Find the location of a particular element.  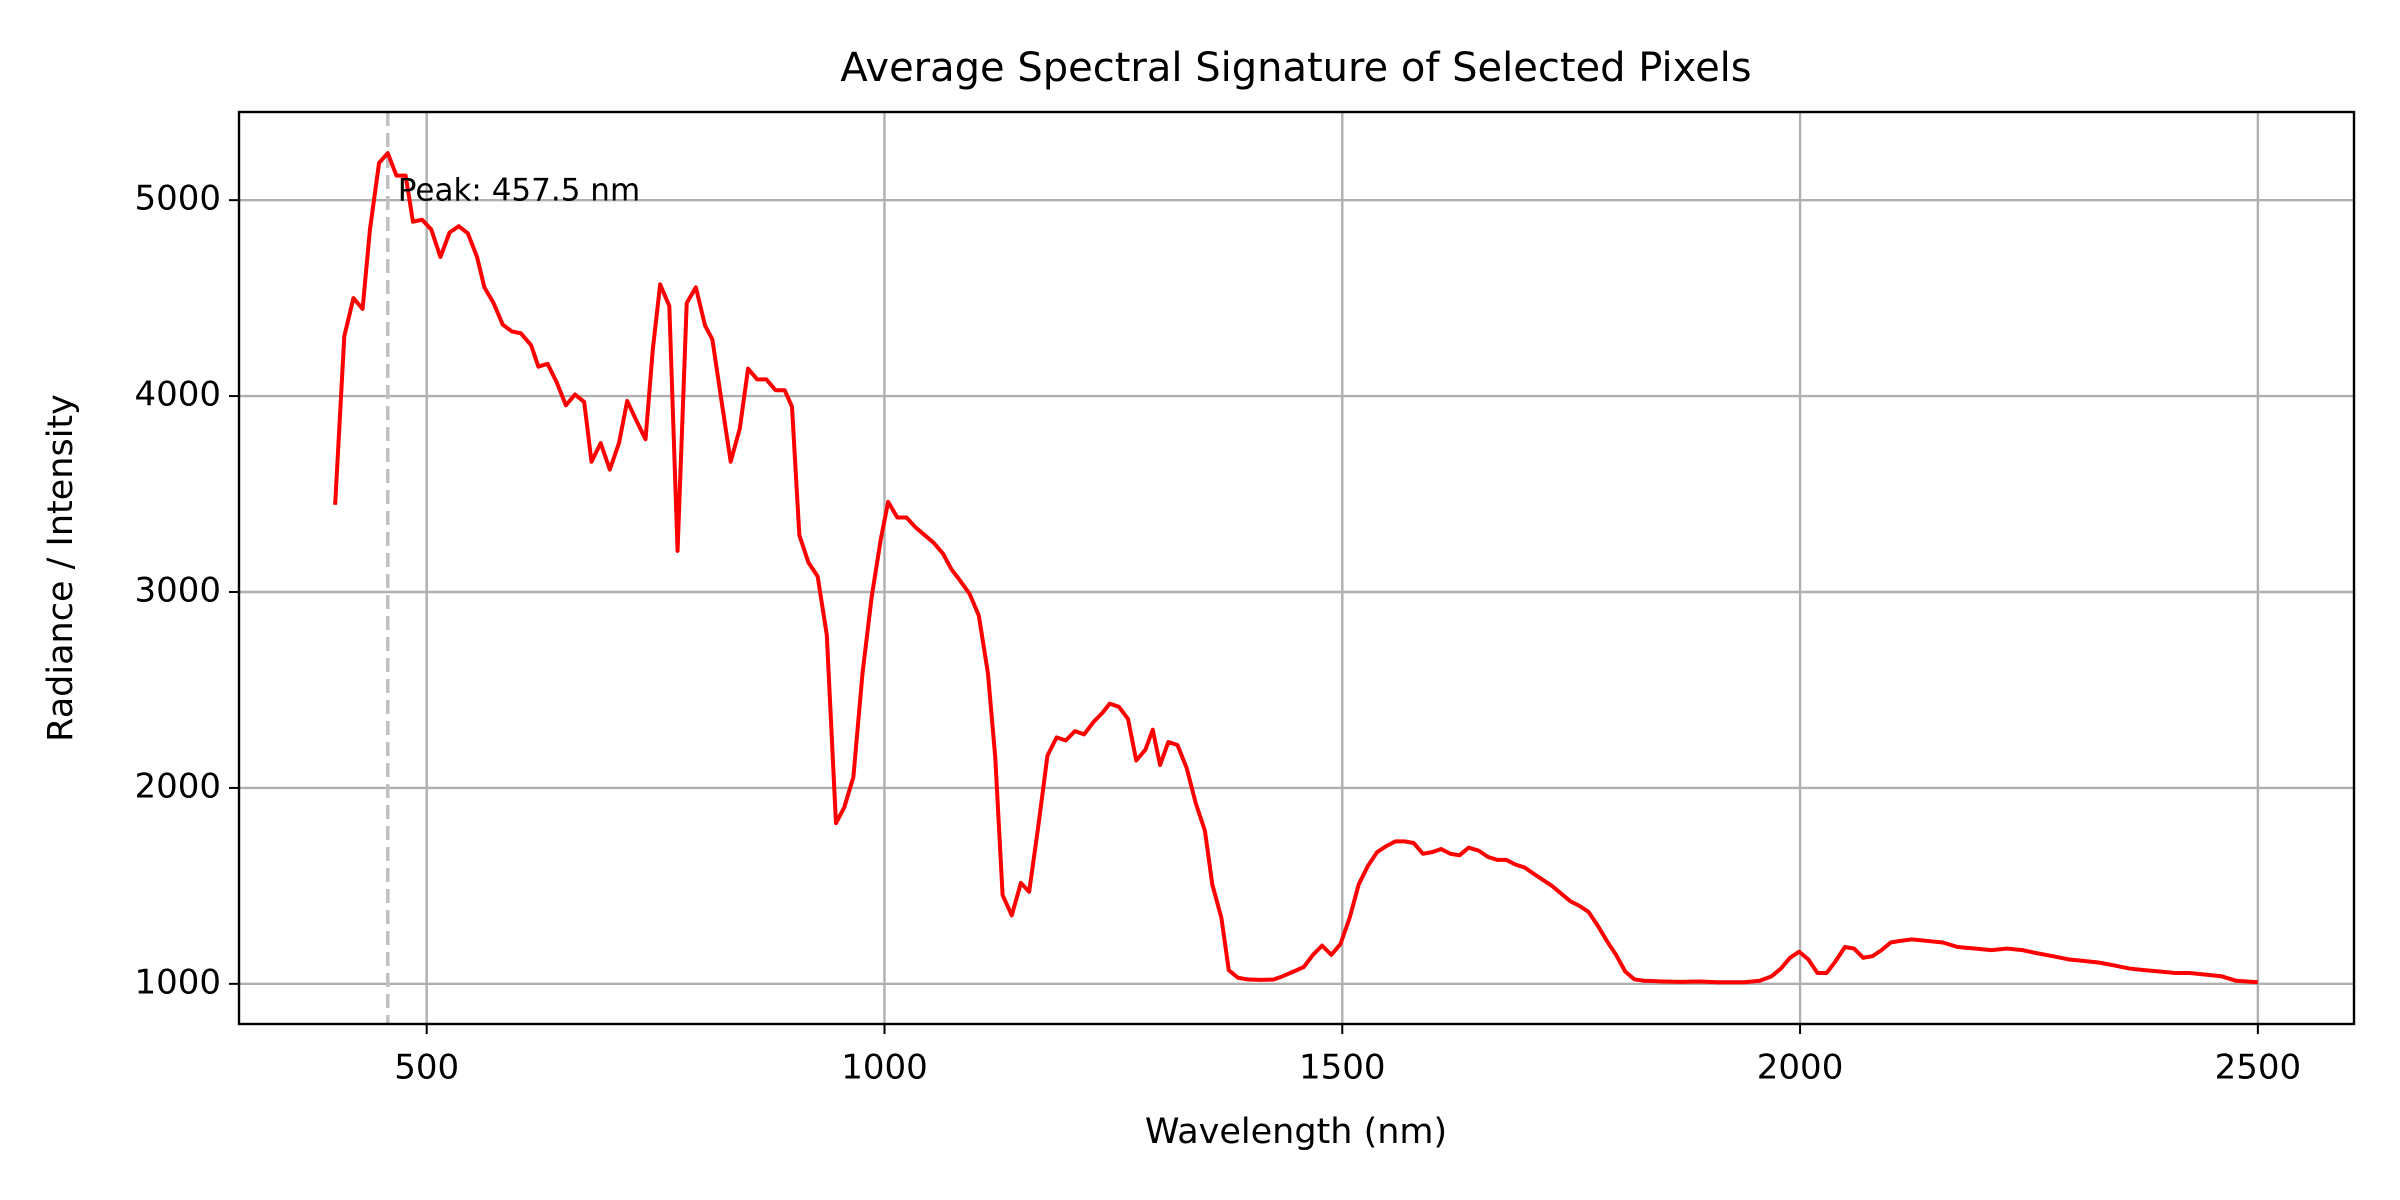

y-axis-label: Radiance / Intensity is located at coordinates (61, 568).